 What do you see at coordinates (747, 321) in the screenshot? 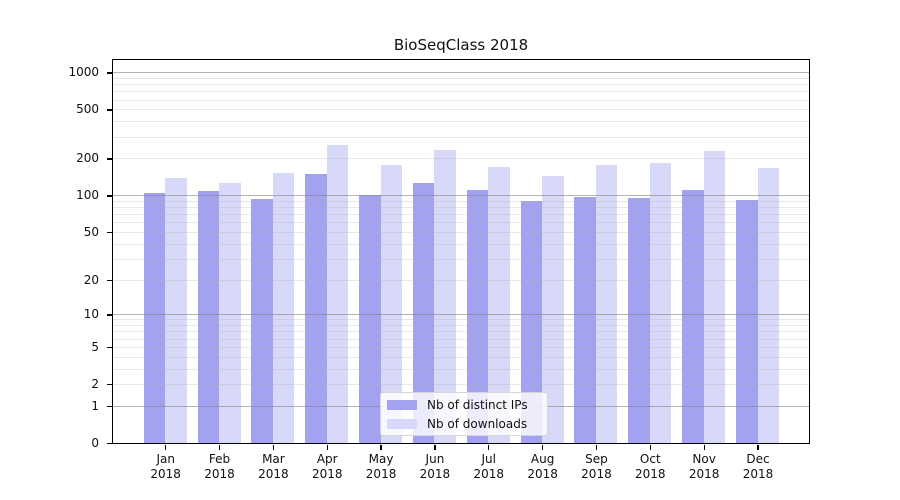
I see `bar-distinct-ips-dec` at bounding box center [747, 321].